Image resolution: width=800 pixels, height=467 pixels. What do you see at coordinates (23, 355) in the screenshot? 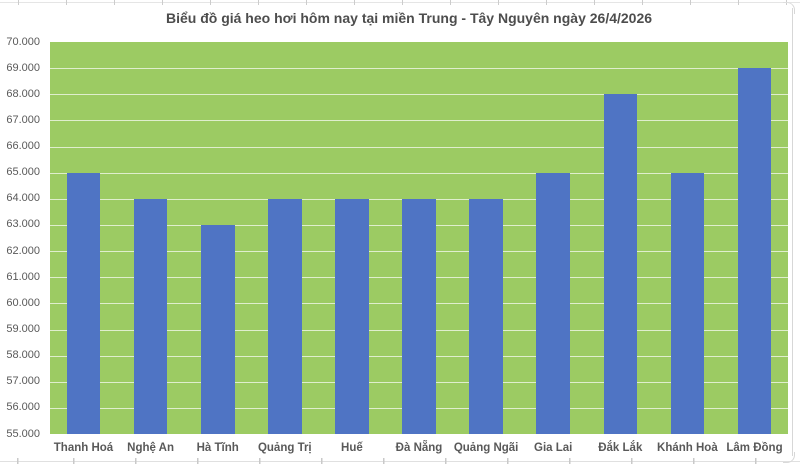
I see `y-axis-label: 58.000` at bounding box center [23, 355].